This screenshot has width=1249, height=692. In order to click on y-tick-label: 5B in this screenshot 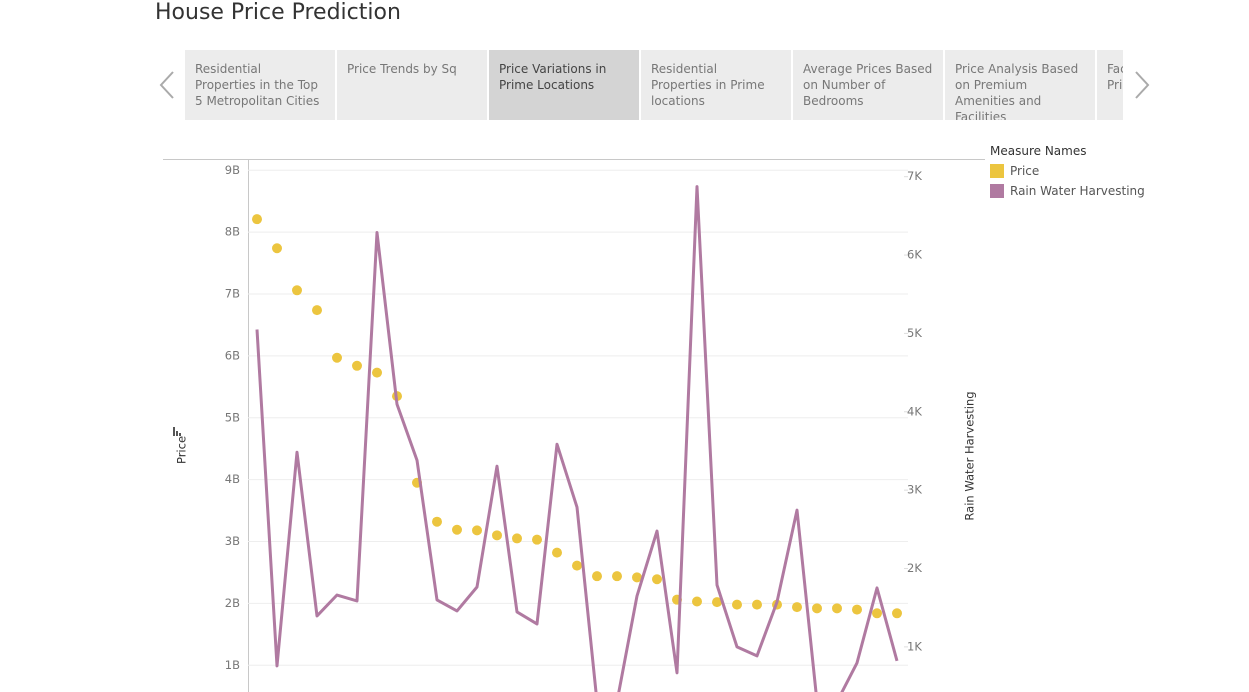, I will do `click(232, 417)`.